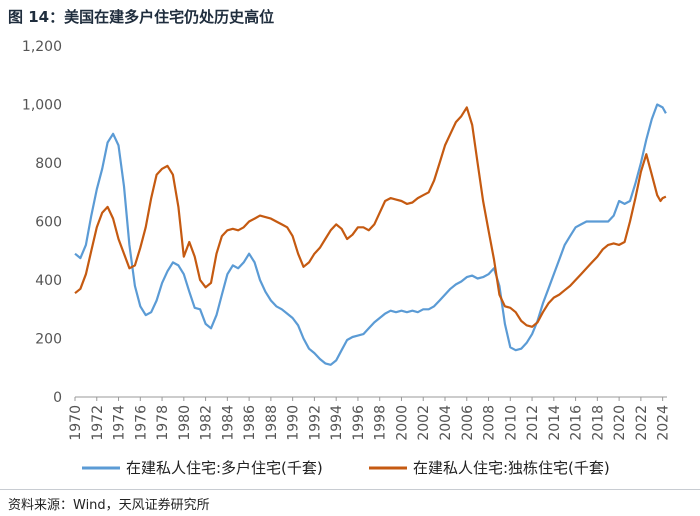 The image size is (700, 516). I want to click on legend: 在建私人住宅:多户住宅(千套) 在建私人住宅:独栋住宅(千套), so click(346, 468).